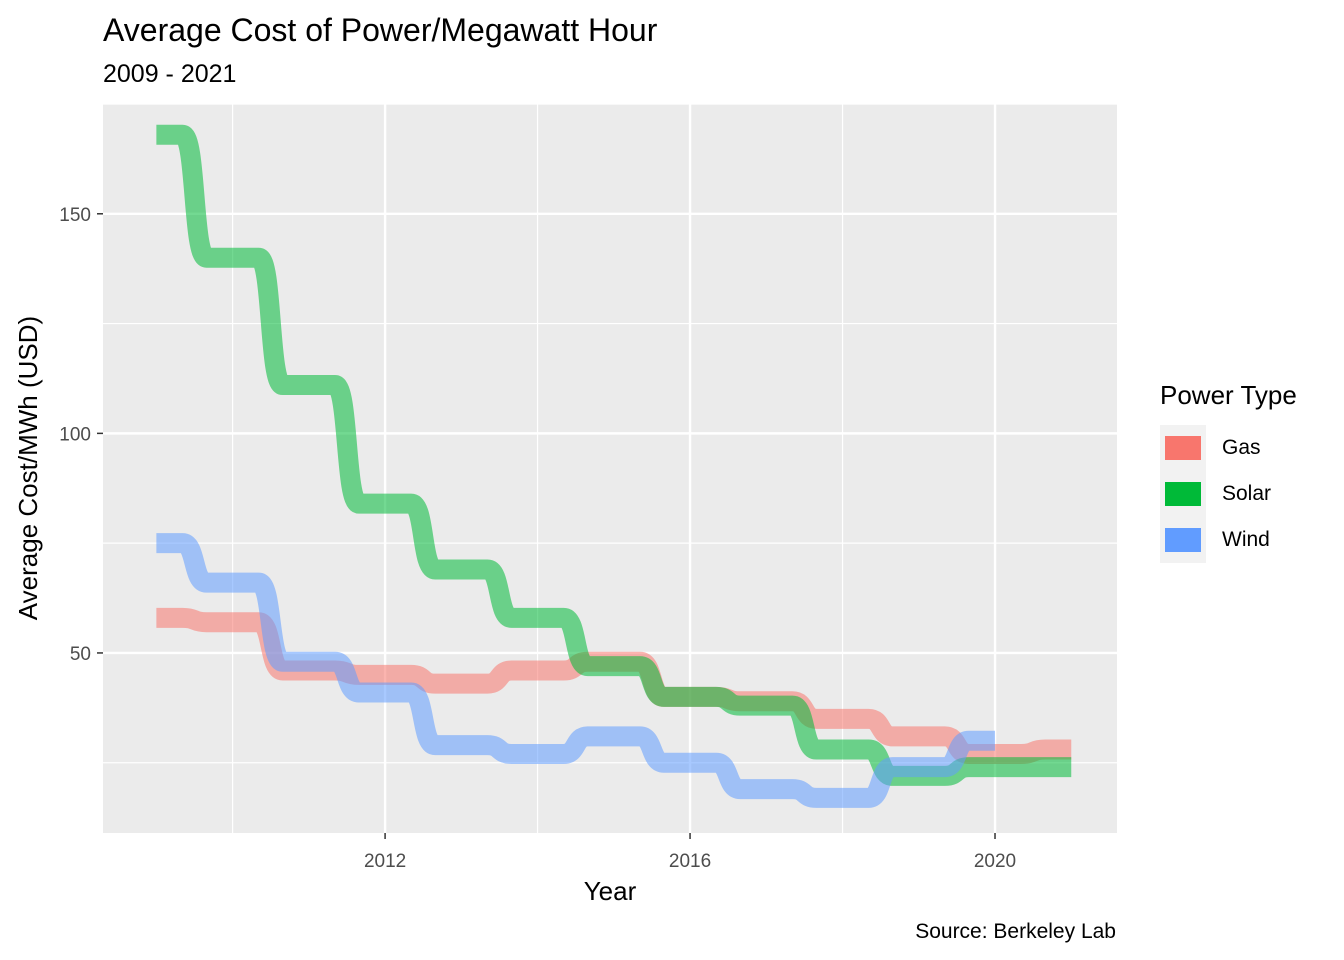 Image resolution: width=1344 pixels, height=960 pixels. Describe the element at coordinates (1241, 447) in the screenshot. I see `legend-label-gas: Gas` at that location.